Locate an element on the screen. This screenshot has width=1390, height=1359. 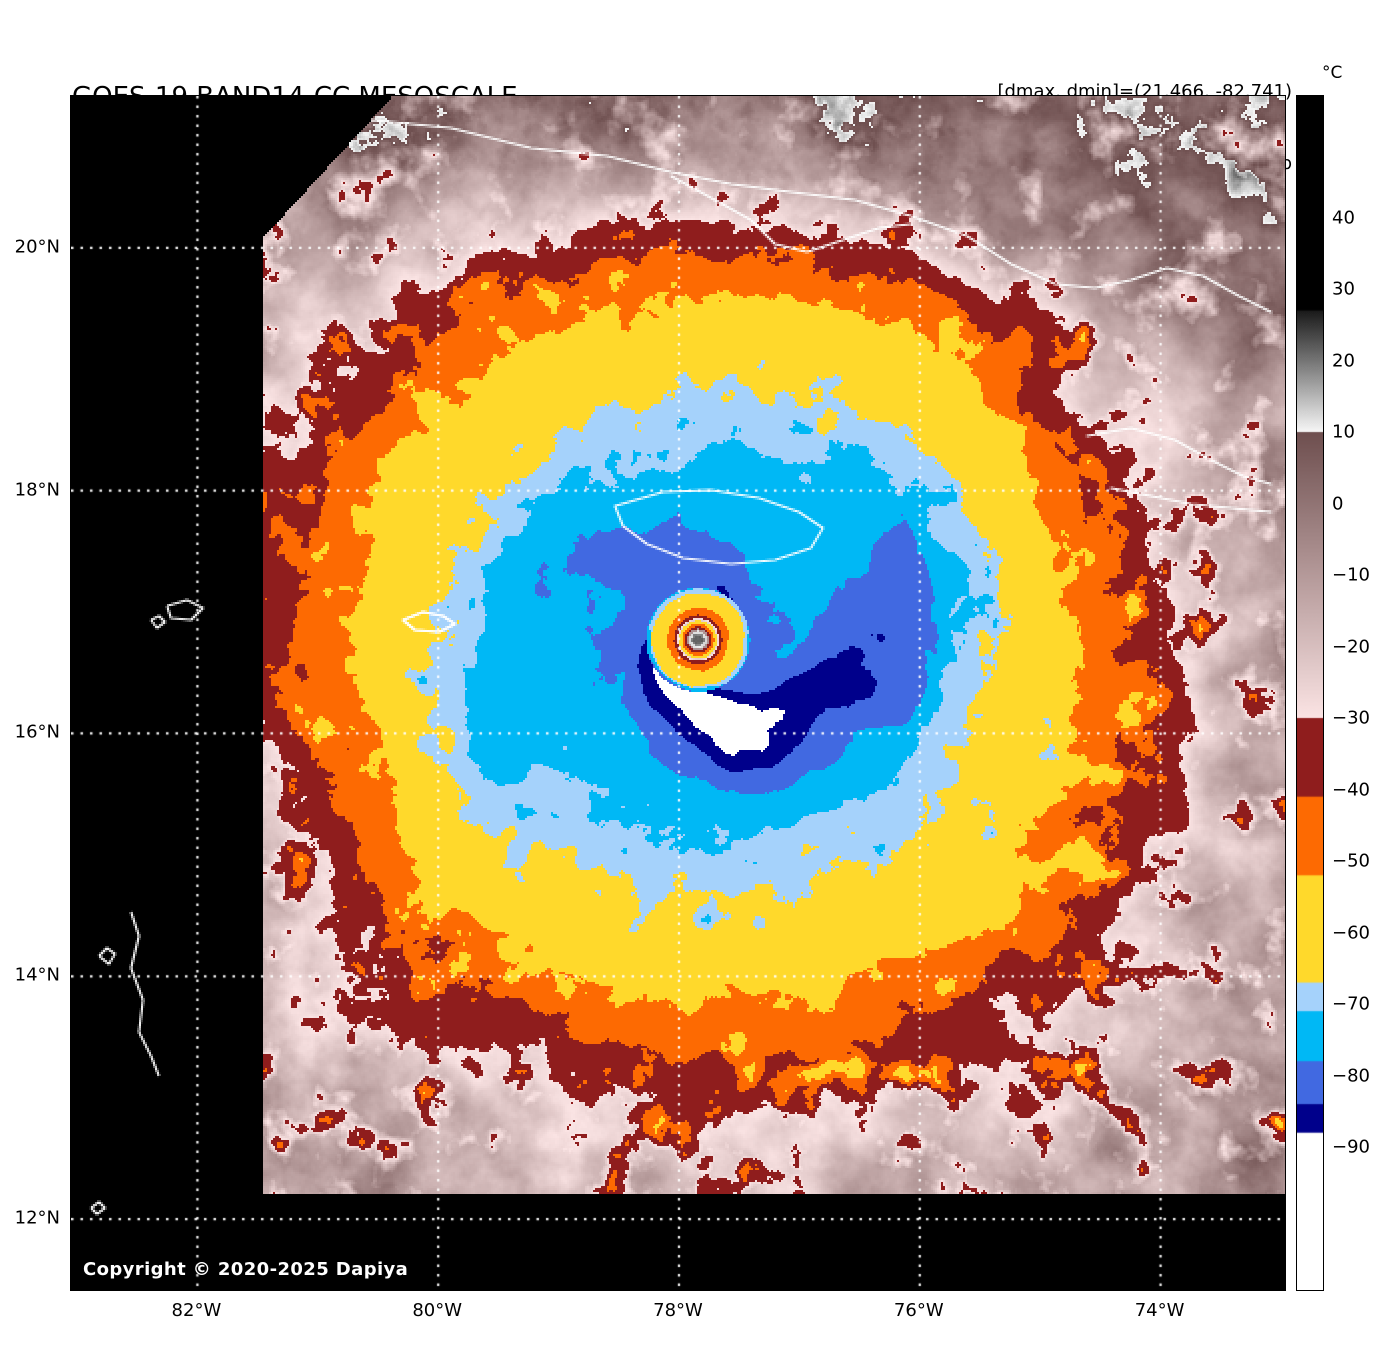
colorbar-tick-label: 30 is located at coordinates (1343, 289).